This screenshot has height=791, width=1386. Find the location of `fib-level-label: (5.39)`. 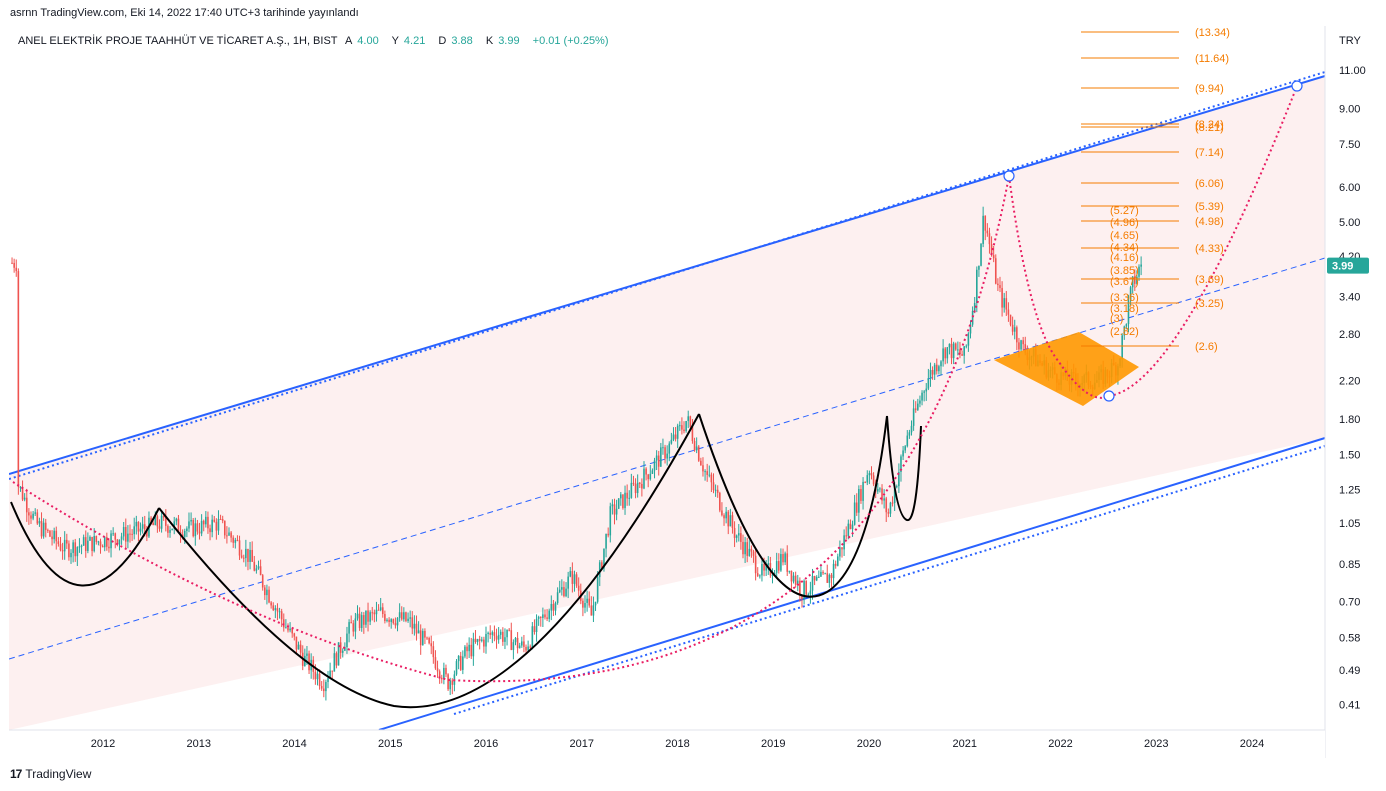

fib-level-label: (5.39) is located at coordinates (1209, 207).